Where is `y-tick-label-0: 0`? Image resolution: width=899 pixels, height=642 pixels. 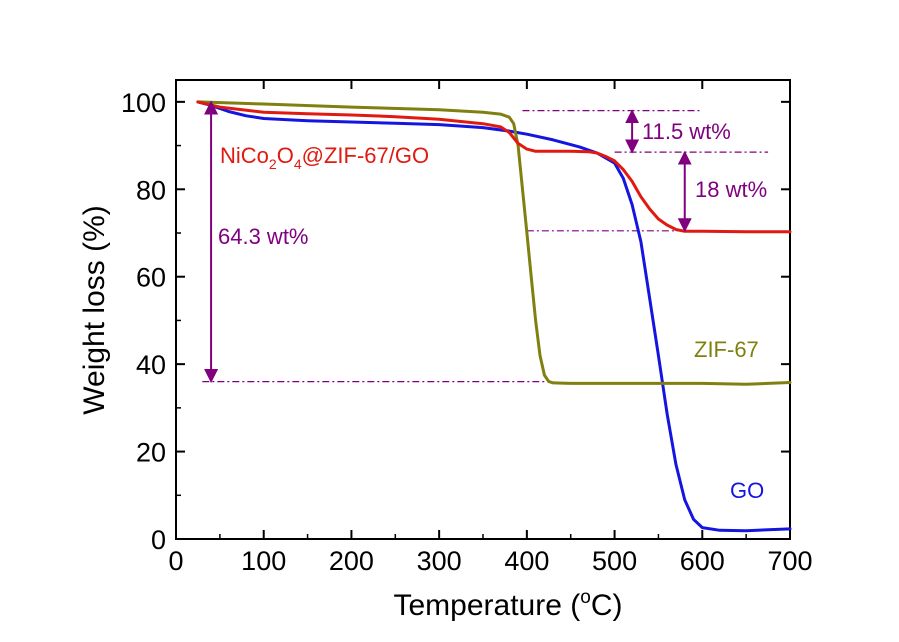
y-tick-label-0: 0 is located at coordinates (158, 540).